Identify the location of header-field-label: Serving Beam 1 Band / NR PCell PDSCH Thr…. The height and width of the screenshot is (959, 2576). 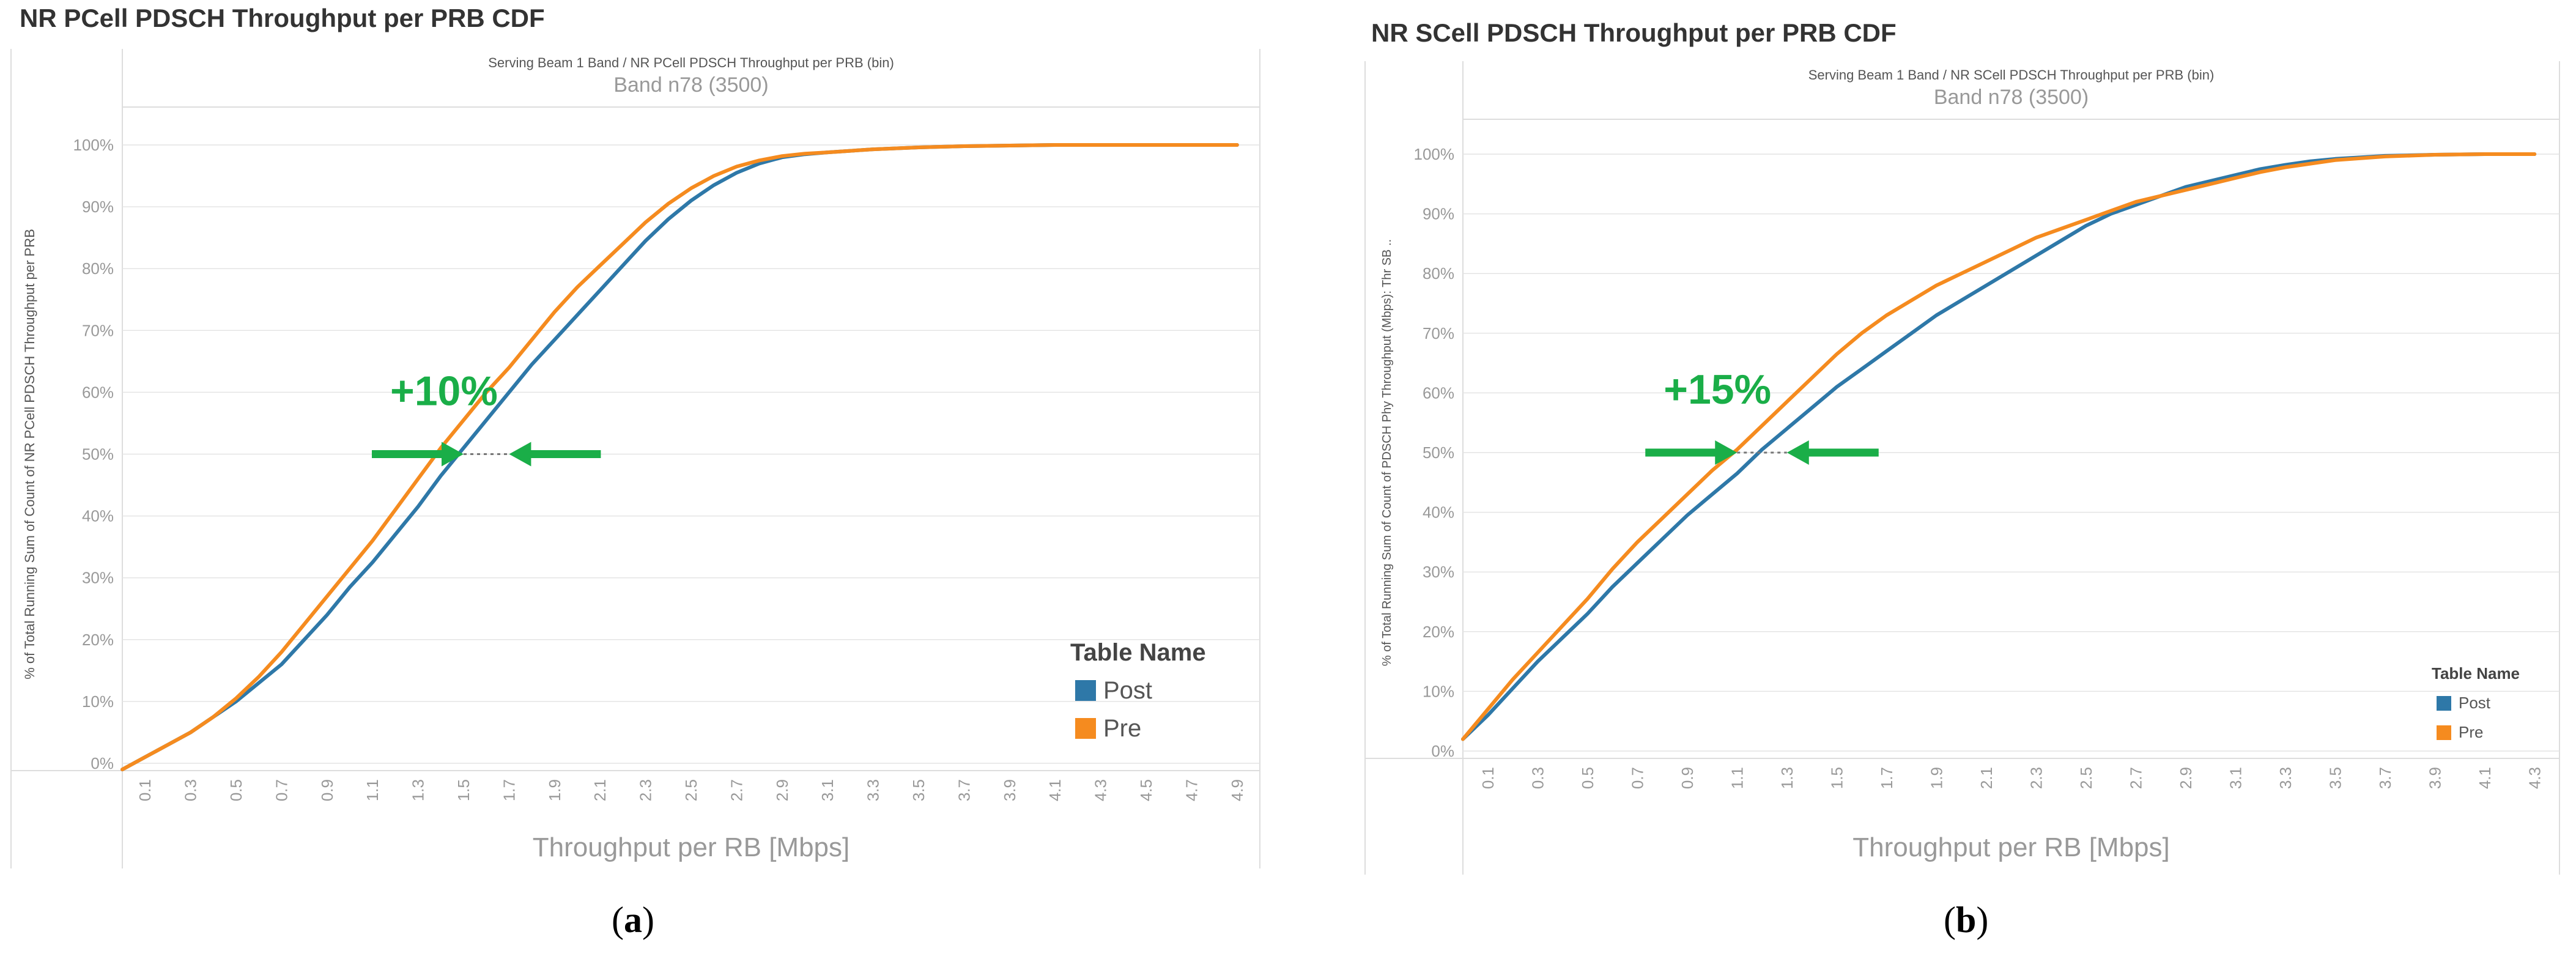
(691, 63).